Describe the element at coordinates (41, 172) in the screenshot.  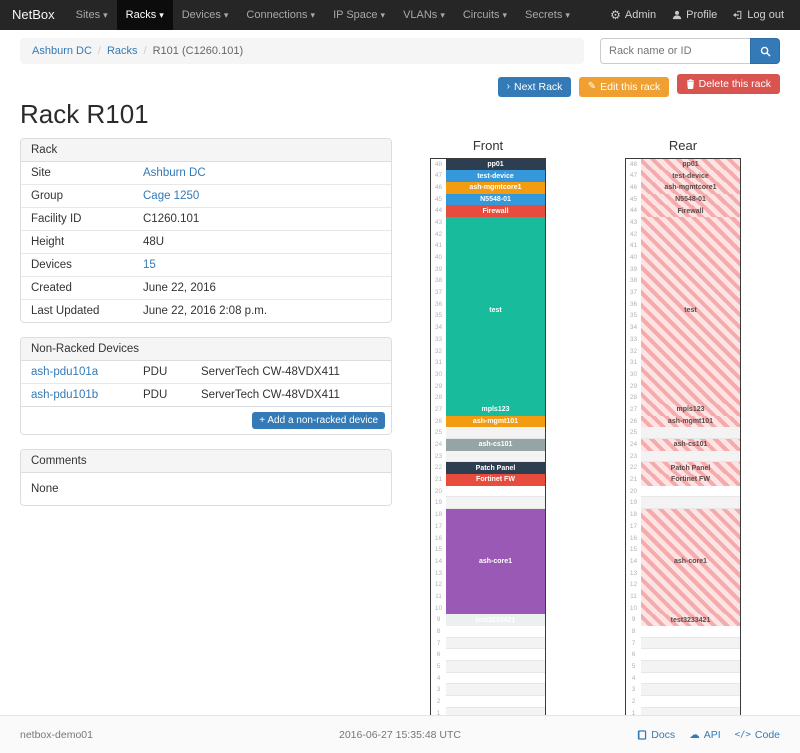
I see `attr-label: Site` at that location.